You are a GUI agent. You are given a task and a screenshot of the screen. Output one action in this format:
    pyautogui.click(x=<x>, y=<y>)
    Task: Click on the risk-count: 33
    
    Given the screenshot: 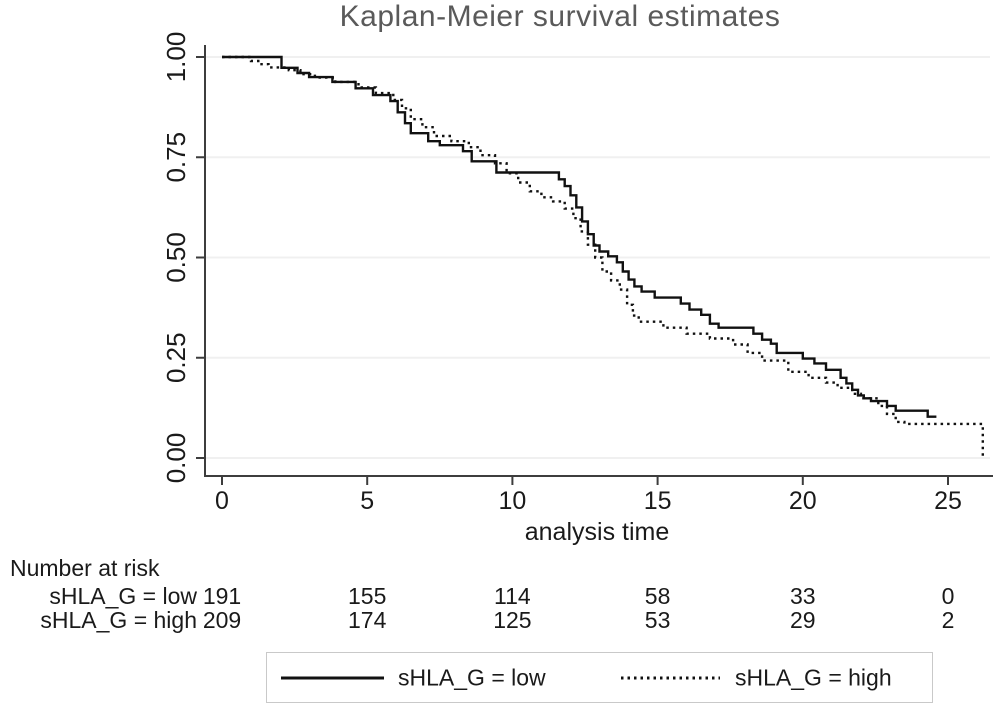 What is the action you would take?
    pyautogui.click(x=803, y=596)
    